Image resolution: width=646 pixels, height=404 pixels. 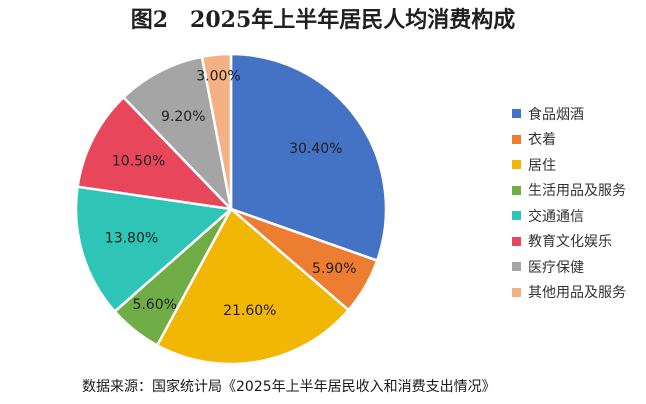 I want to click on legend-item: 食品烟酒, so click(x=569, y=114).